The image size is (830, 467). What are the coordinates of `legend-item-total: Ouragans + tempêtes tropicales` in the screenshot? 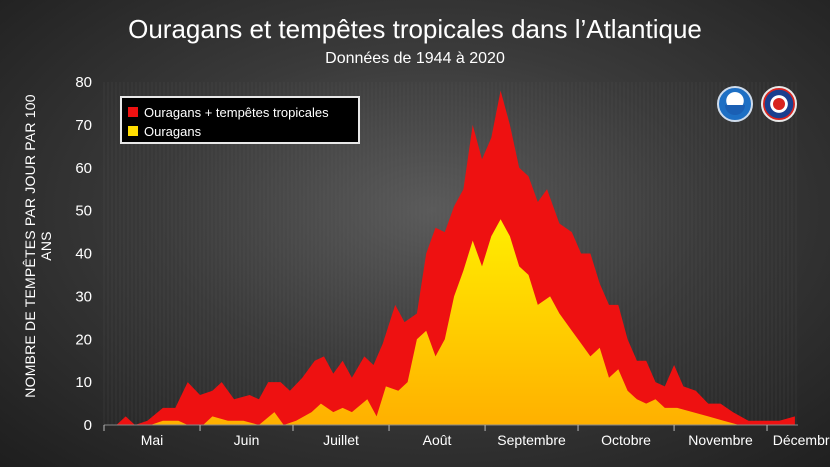 It's located at (228, 112).